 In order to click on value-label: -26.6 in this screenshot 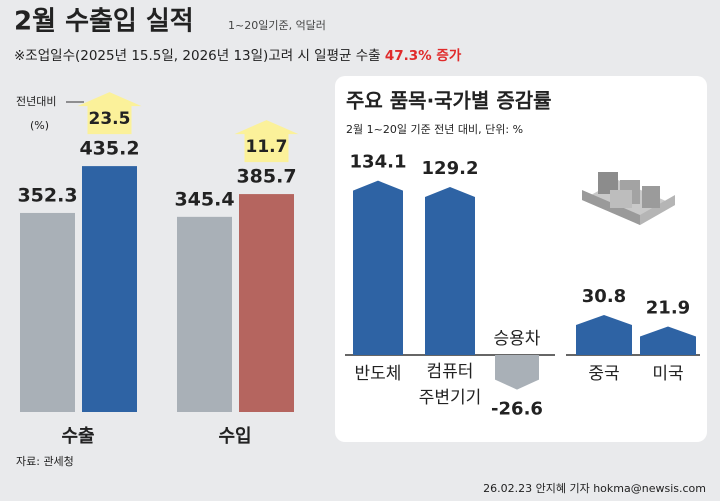, I will do `click(517, 409)`.